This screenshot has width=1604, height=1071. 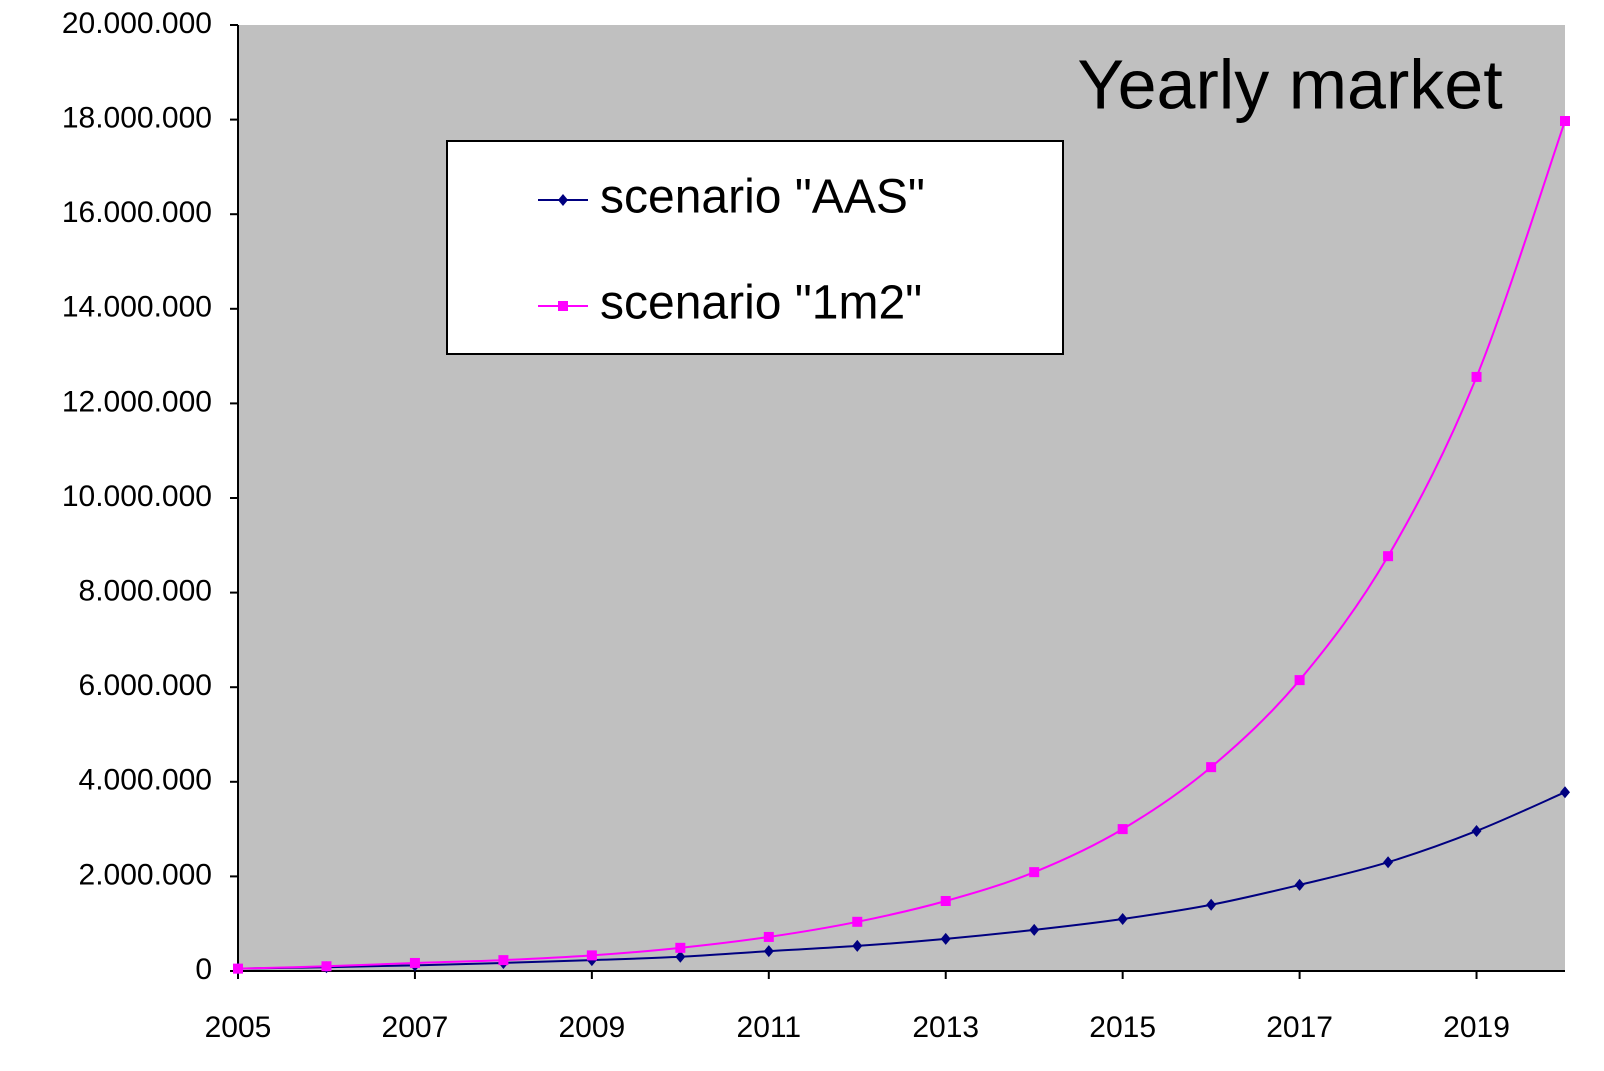 I want to click on legend-label: scenario "AAS", so click(x=762, y=197).